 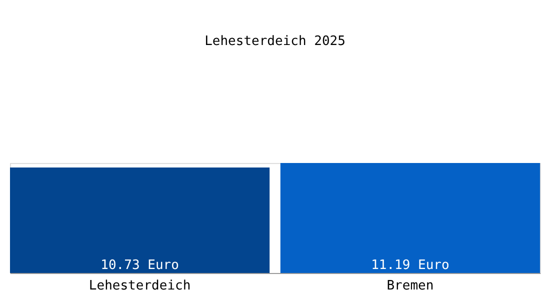 What do you see at coordinates (139, 286) in the screenshot?
I see `x-tick-label: Lehesterdeich` at bounding box center [139, 286].